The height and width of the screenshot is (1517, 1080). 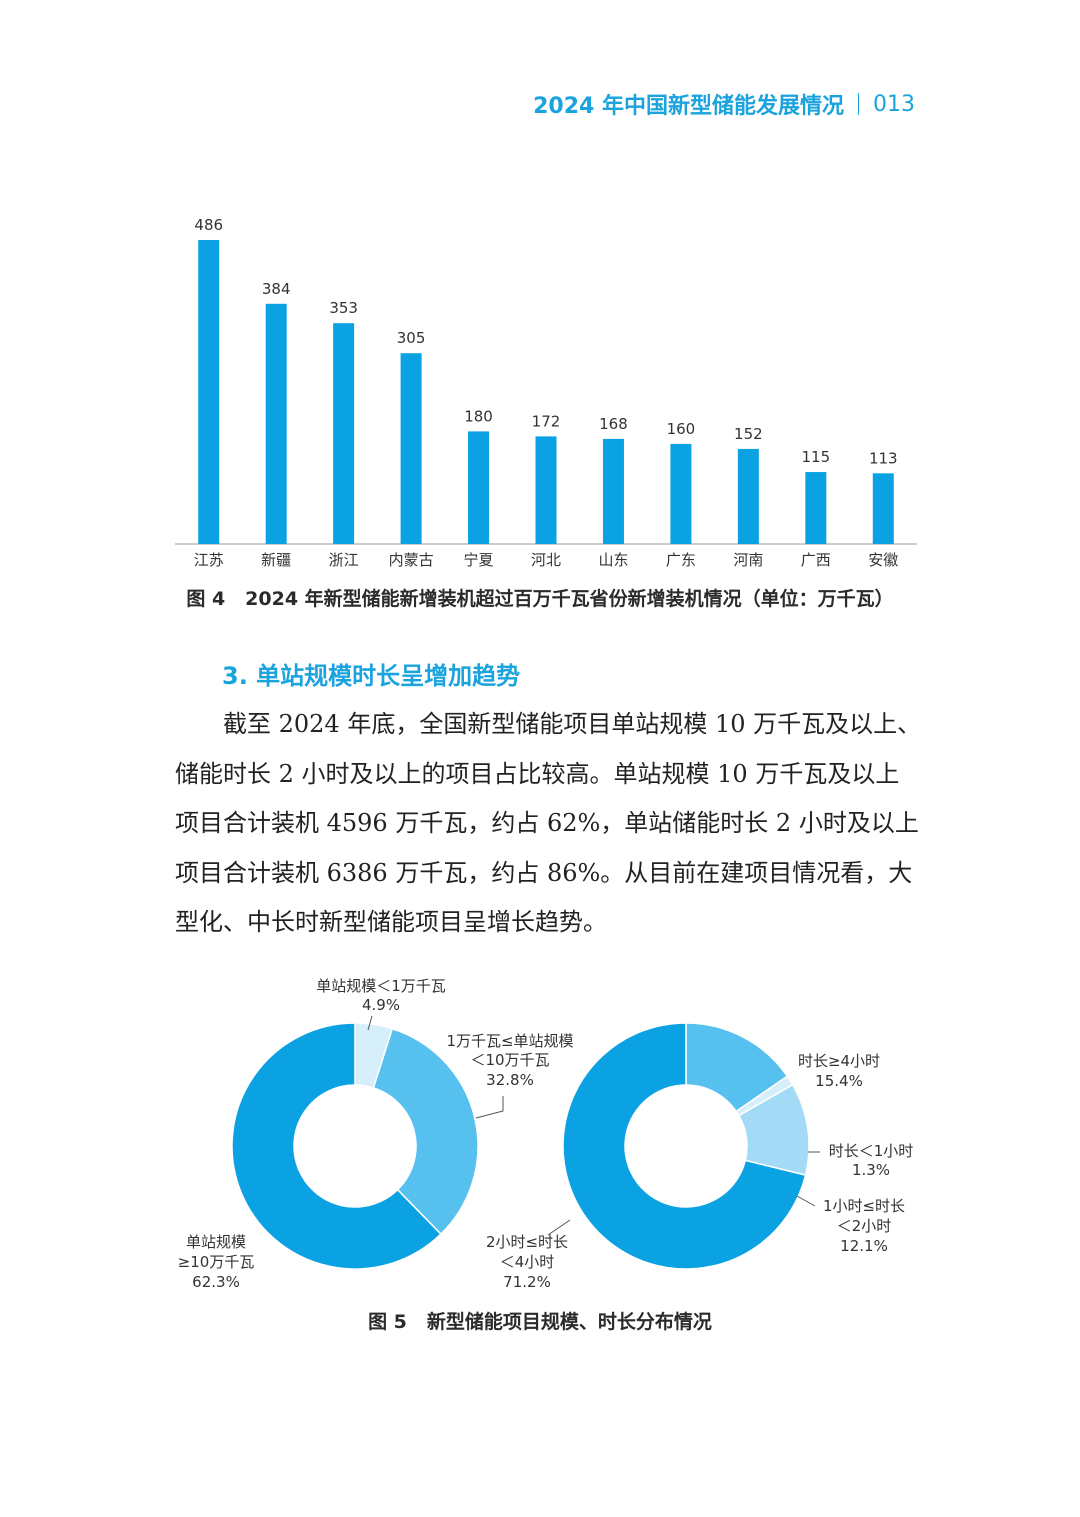 I want to click on bar-value-label: 172, so click(x=546, y=421).